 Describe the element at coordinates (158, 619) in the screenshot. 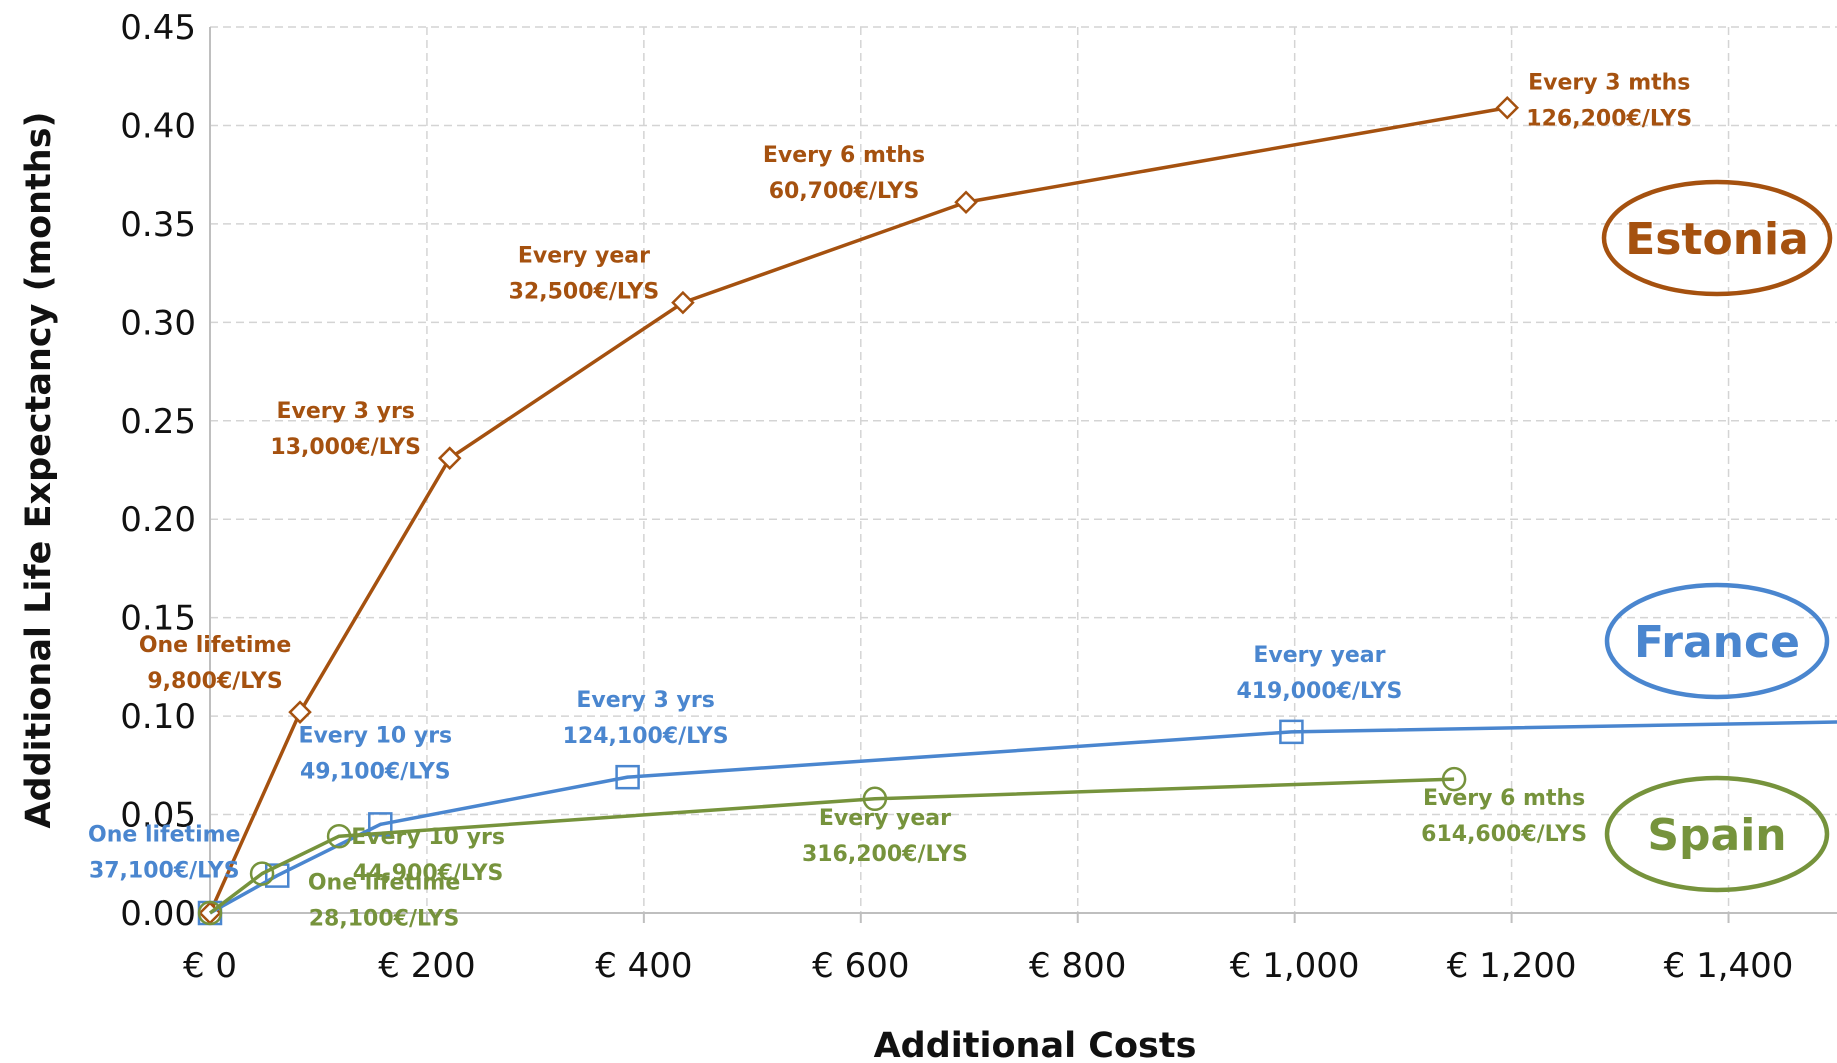

I see `y-tick-label-3: 0.15` at that location.